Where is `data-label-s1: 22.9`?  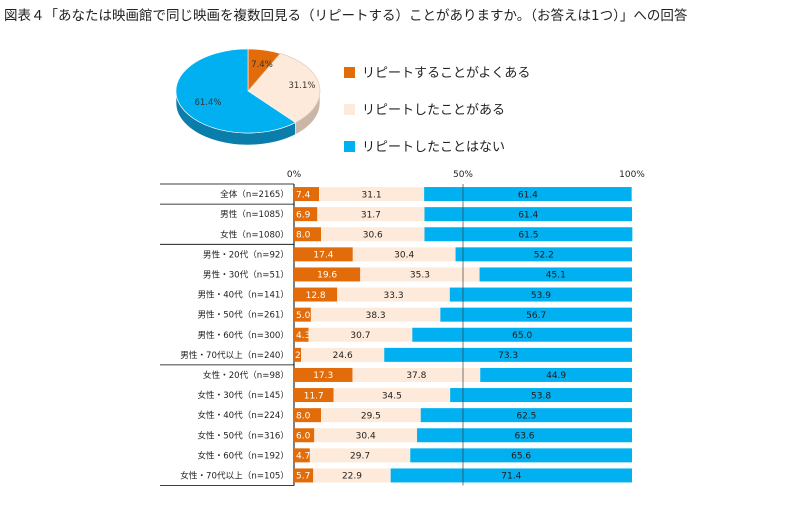
data-label-s1: 22.9 is located at coordinates (352, 477).